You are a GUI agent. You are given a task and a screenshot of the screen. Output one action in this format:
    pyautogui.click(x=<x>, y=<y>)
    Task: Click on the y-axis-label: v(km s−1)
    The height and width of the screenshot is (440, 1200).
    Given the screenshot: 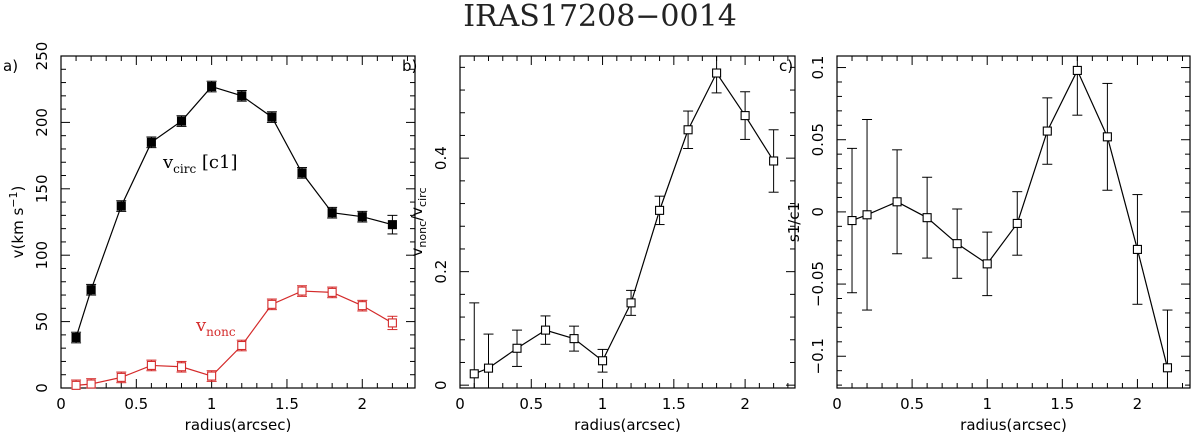 What is the action you would take?
    pyautogui.click(x=17, y=222)
    